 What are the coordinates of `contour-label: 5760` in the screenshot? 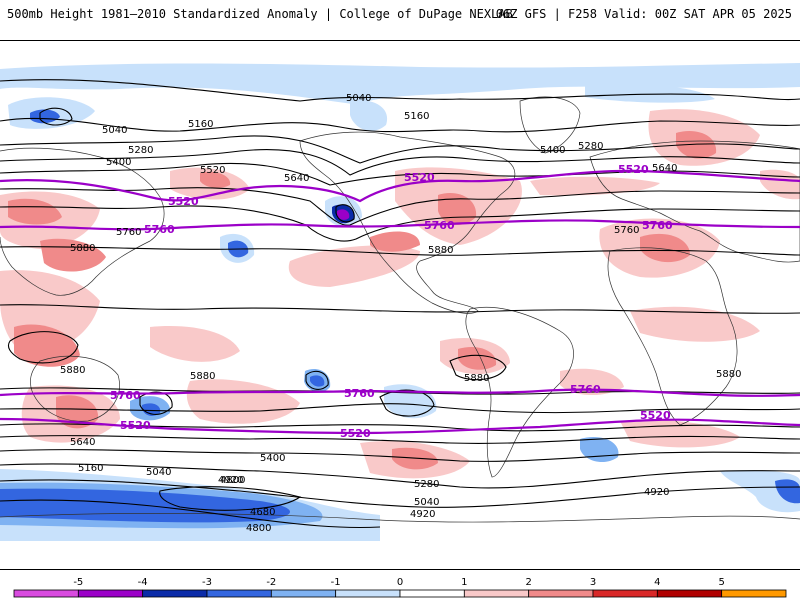 It's located at (626, 230).